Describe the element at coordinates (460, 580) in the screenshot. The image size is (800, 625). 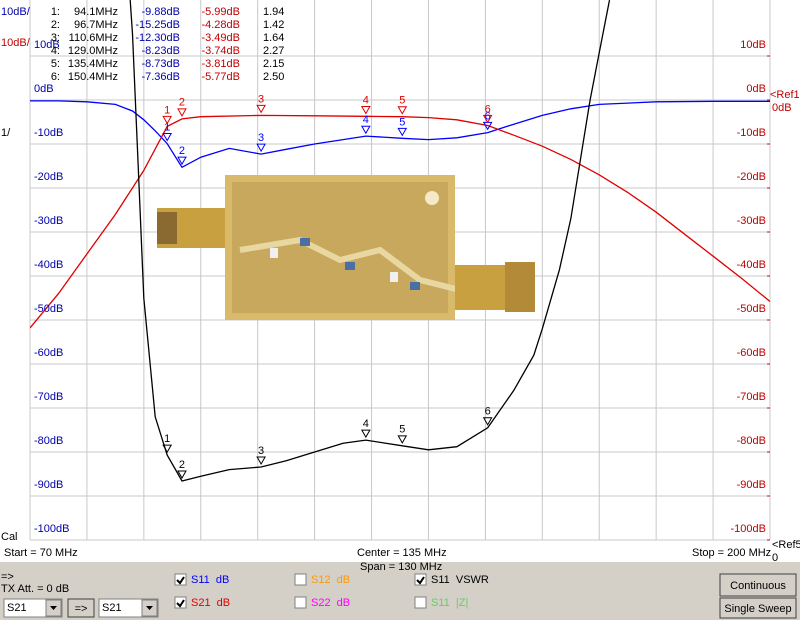
I see `checkbox-label: S11 VSWR` at that location.